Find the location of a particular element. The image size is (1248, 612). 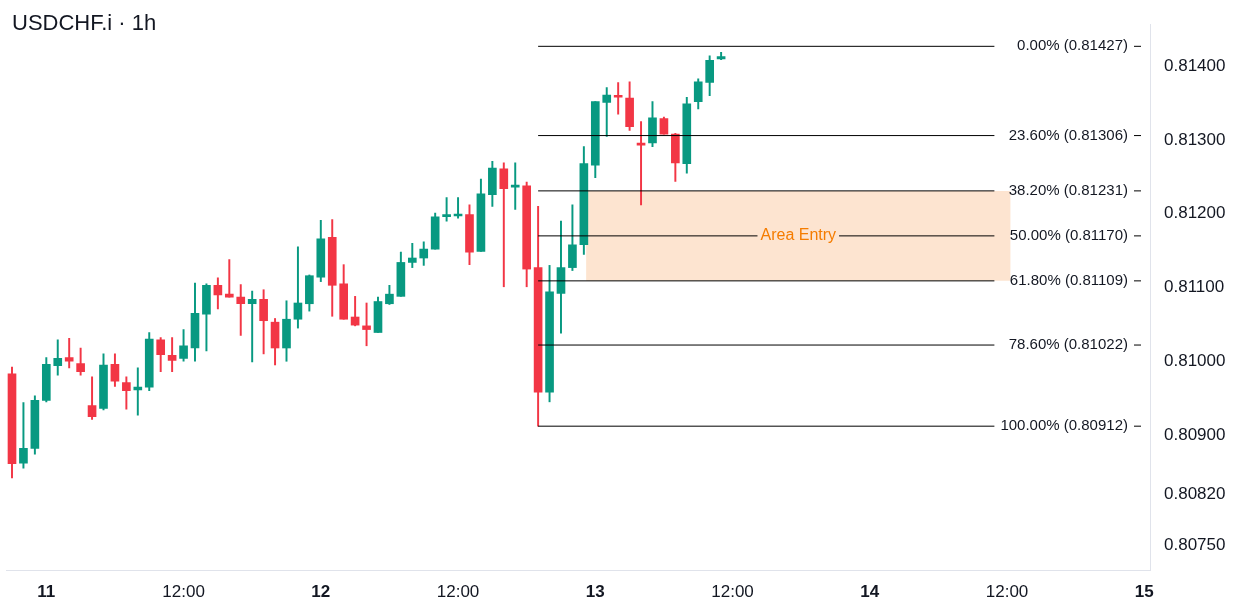

y-tick-label: 0.81200 is located at coordinates (1195, 213).